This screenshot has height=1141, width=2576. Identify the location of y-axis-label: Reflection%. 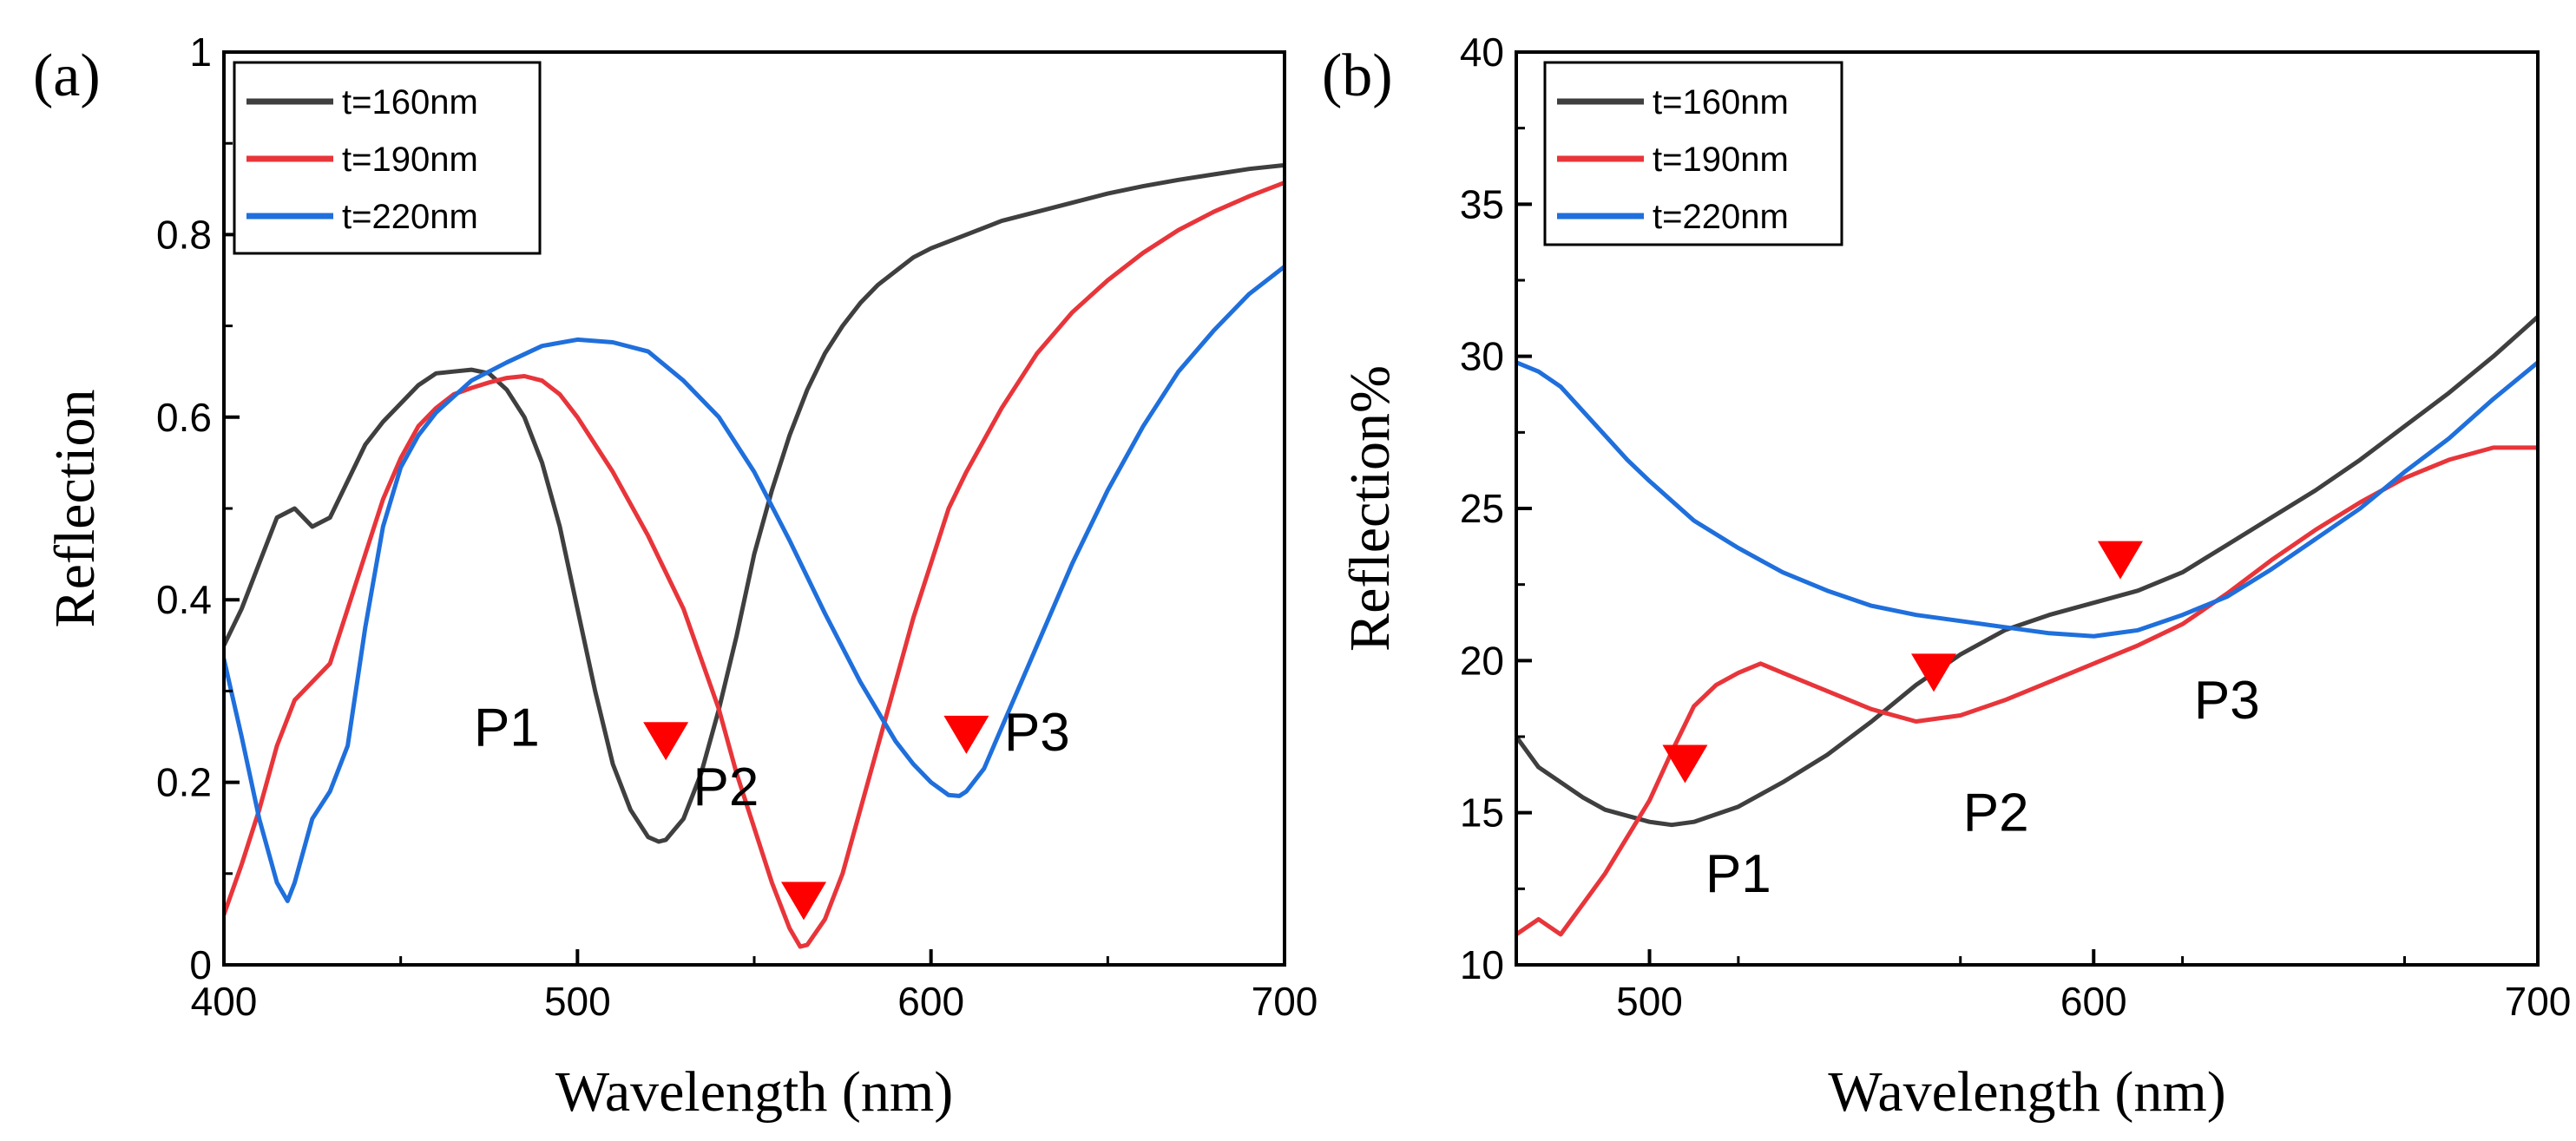
(1370, 509).